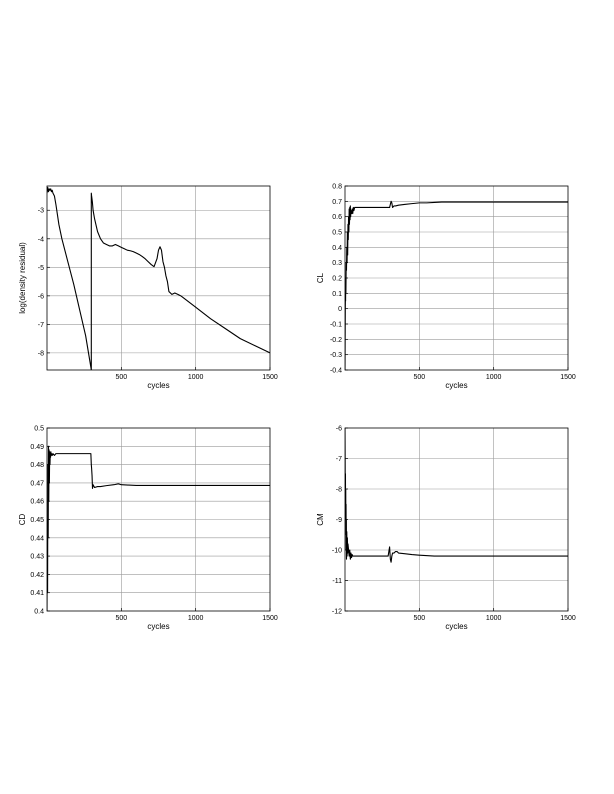  What do you see at coordinates (158, 528) in the screenshot?
I see `cd-series-line` at bounding box center [158, 528].